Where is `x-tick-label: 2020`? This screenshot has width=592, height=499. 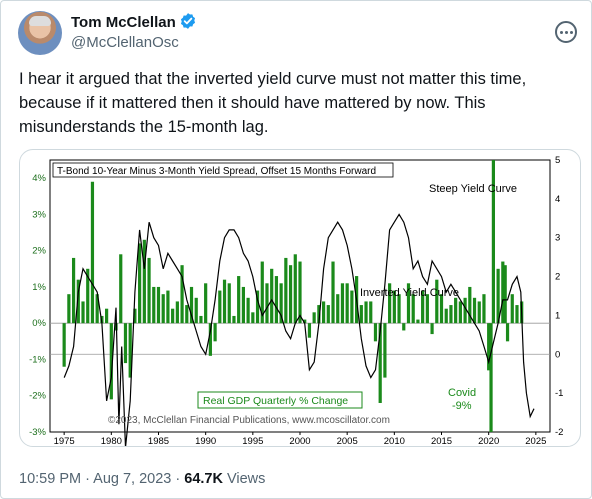
x-tick-label: 2020 is located at coordinates (488, 441).